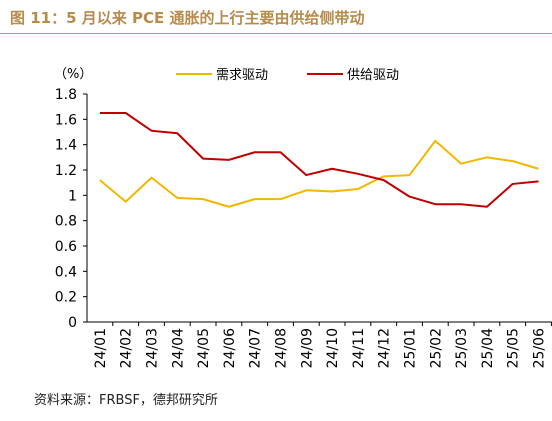 This screenshot has height=421, width=552. Describe the element at coordinates (436, 348) in the screenshot. I see `x-tick-label: 25/02` at that location.